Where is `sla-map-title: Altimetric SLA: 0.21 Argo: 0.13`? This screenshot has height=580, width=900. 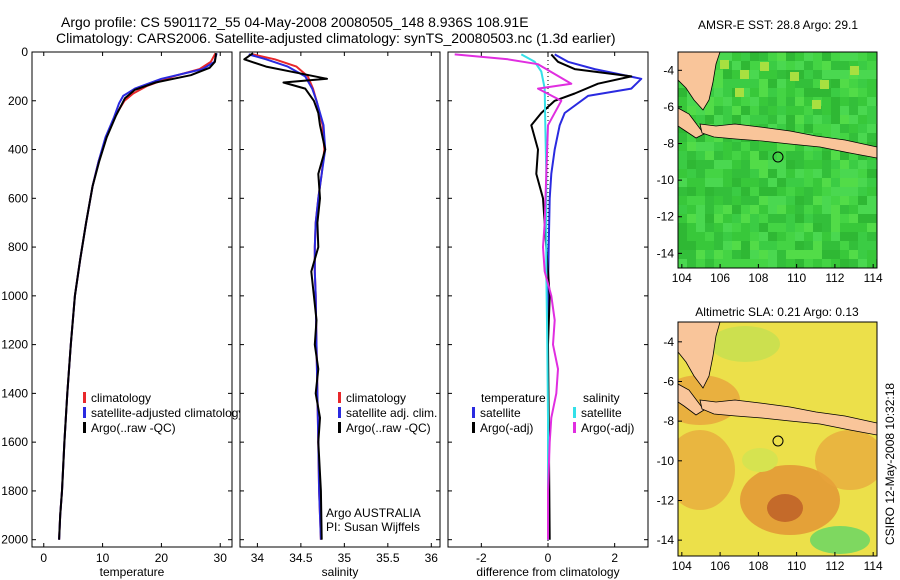
sla-map-title: Altimetric SLA: 0.21 Argo: 0.13 is located at coordinates (777, 312).